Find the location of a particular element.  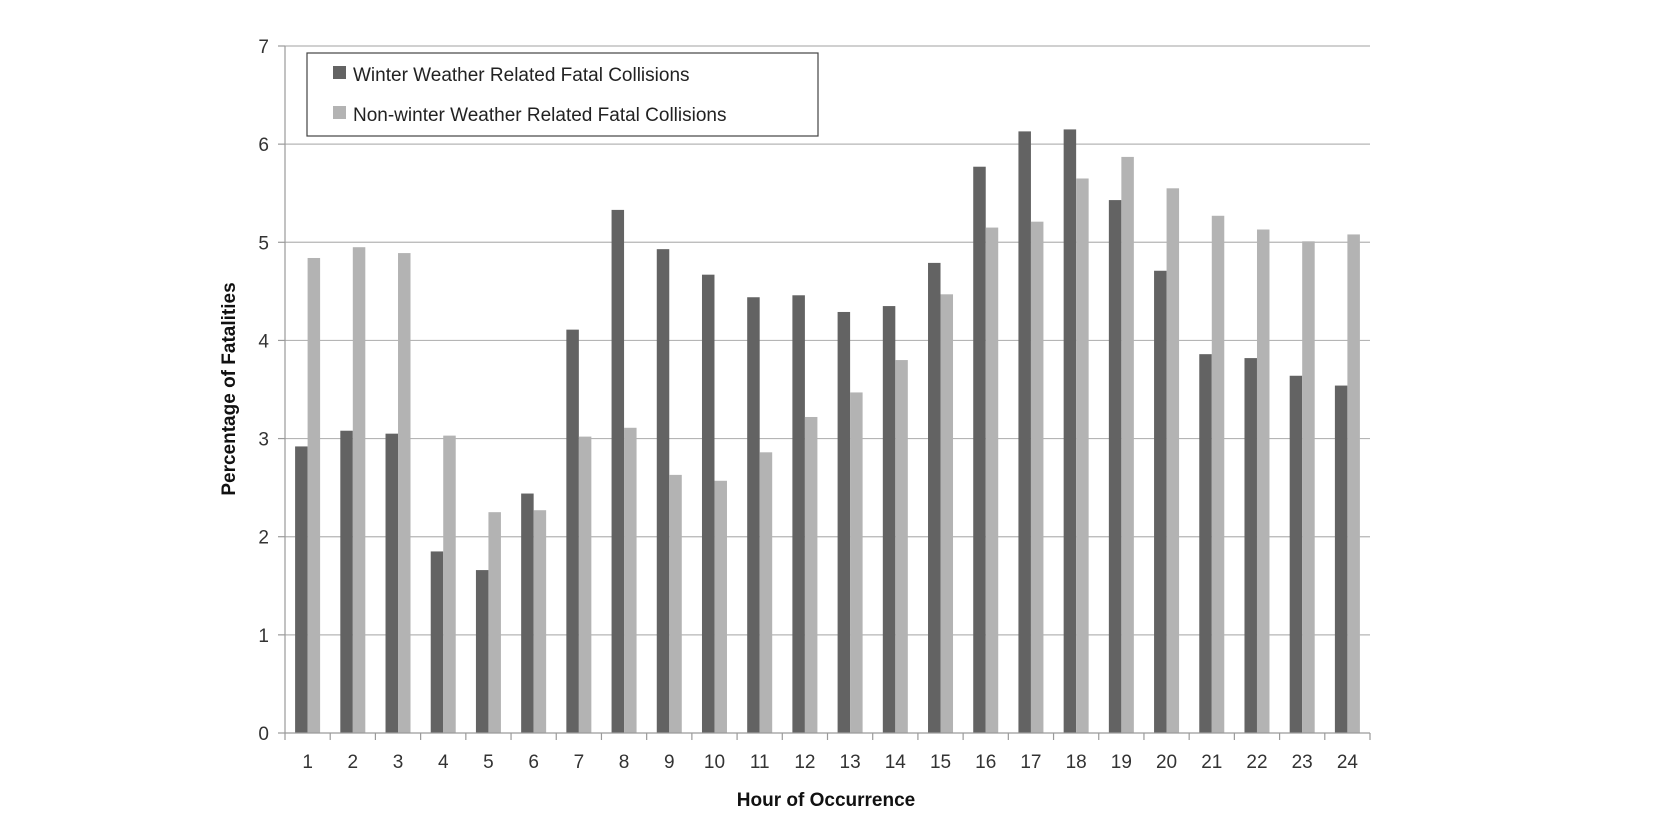

y-tick-label: 0 is located at coordinates (263, 734).